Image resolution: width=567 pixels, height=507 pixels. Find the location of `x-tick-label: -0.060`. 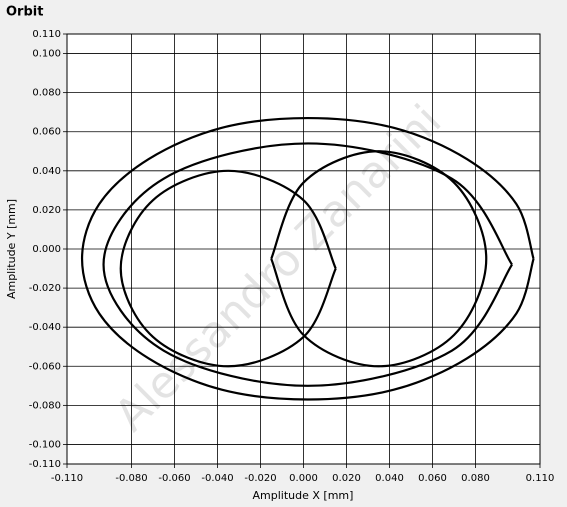

x-tick-label: -0.060 is located at coordinates (174, 478).